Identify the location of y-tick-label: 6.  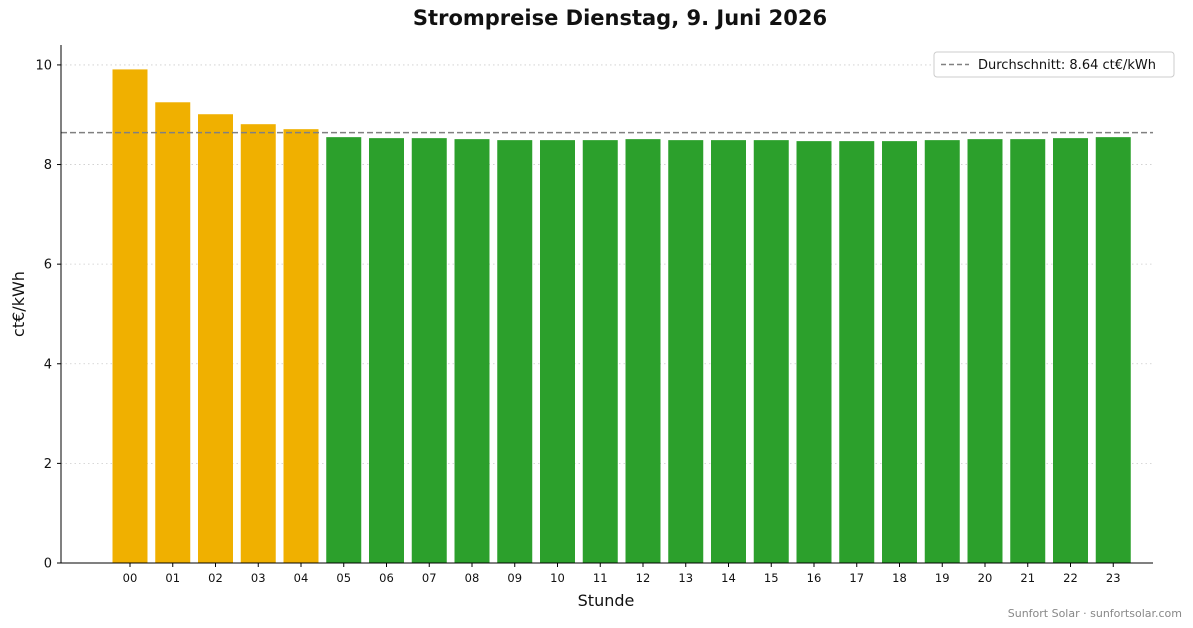
(48, 265).